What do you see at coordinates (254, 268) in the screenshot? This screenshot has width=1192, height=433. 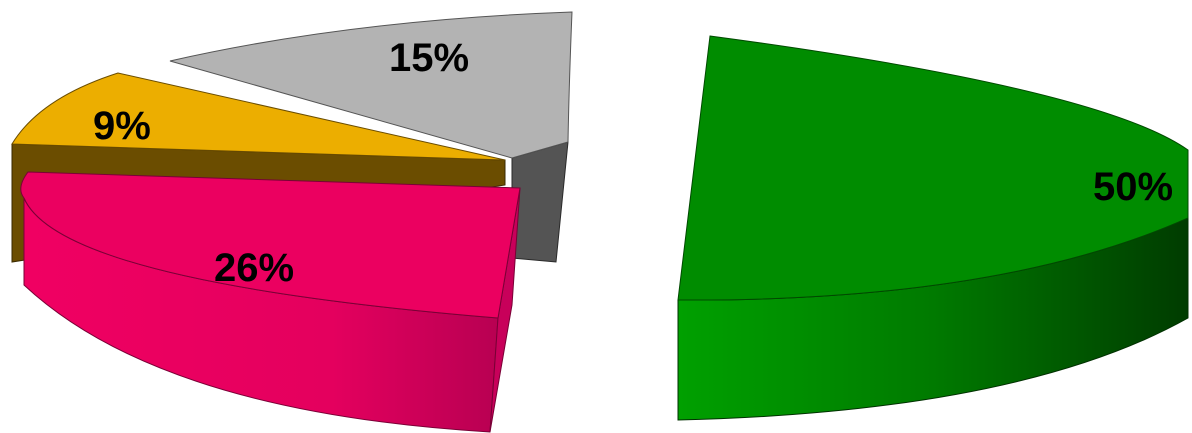 I see `slice-label-pink: 26%` at bounding box center [254, 268].